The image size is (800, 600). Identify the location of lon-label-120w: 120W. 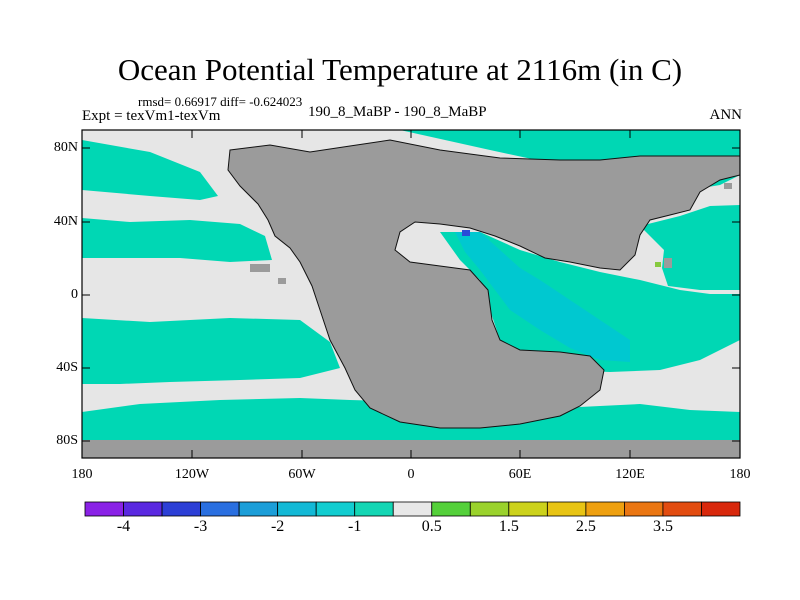
(192, 474).